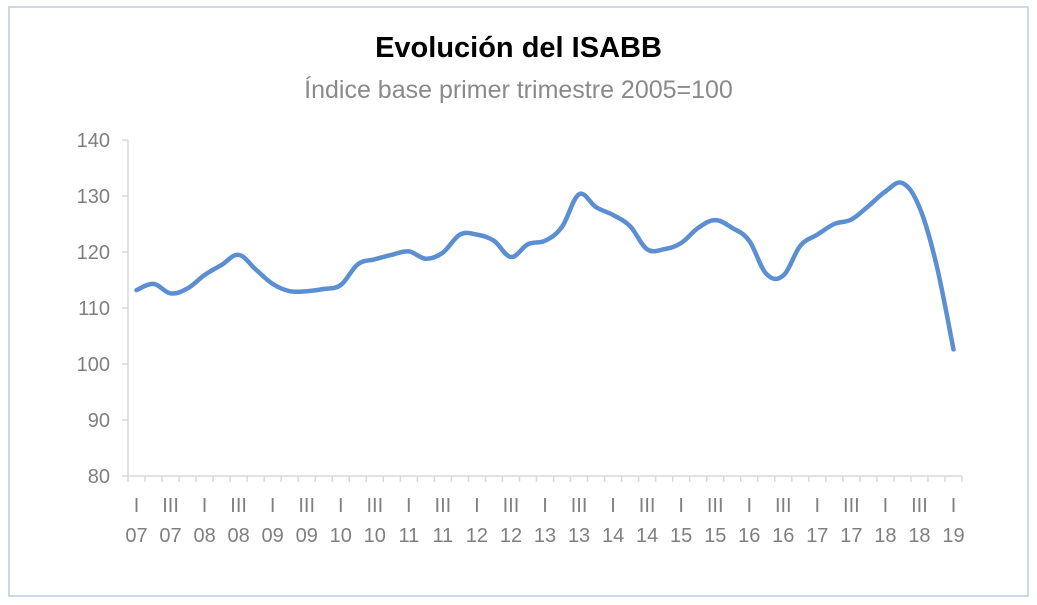 The width and height of the screenshot is (1037, 605). Describe the element at coordinates (93, 365) in the screenshot. I see `y-tick-label: 100` at that location.